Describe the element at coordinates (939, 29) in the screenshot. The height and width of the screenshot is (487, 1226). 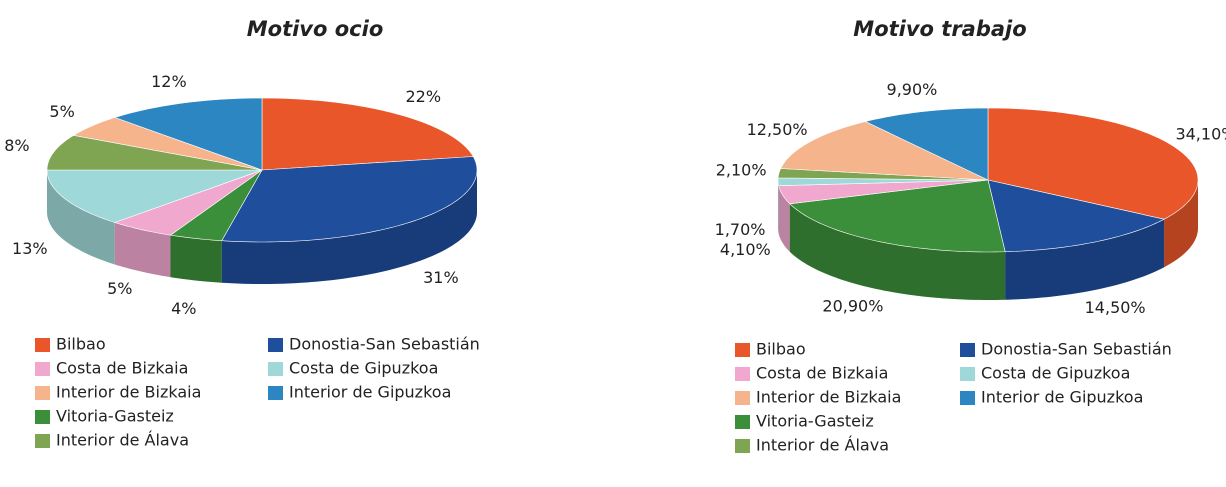
I see `chart-title: Motivo trabajo` at that location.